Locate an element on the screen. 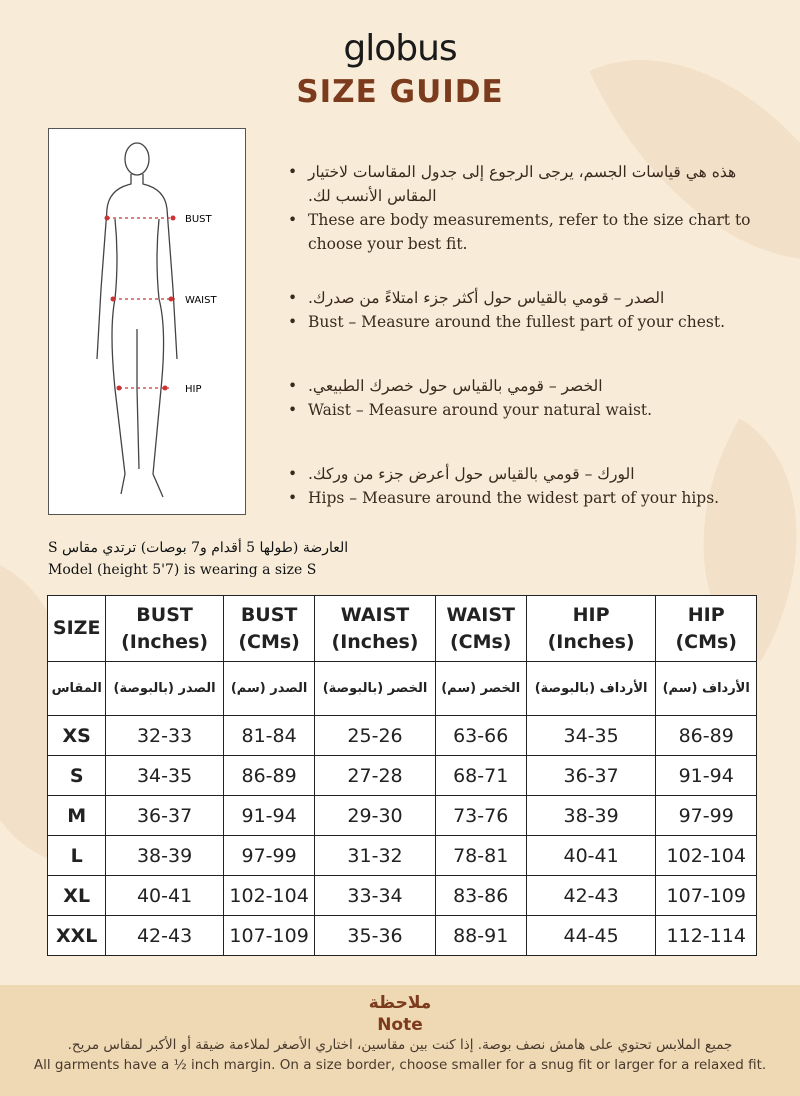 This screenshot has height=1096, width=800. column-header-name: BUST is located at coordinates (269, 614).